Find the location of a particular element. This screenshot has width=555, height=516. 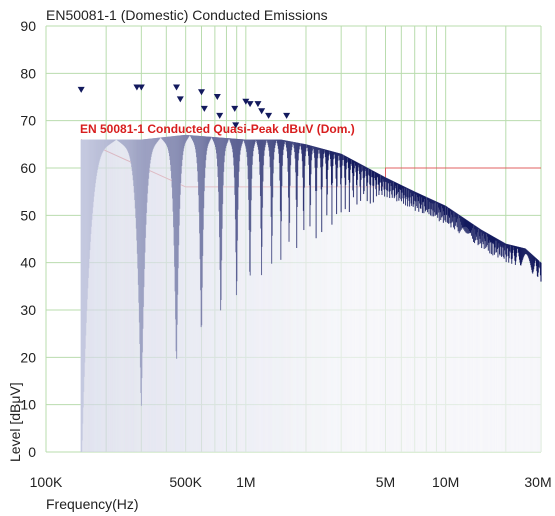

x-tick-label: 10M is located at coordinates (445, 482).